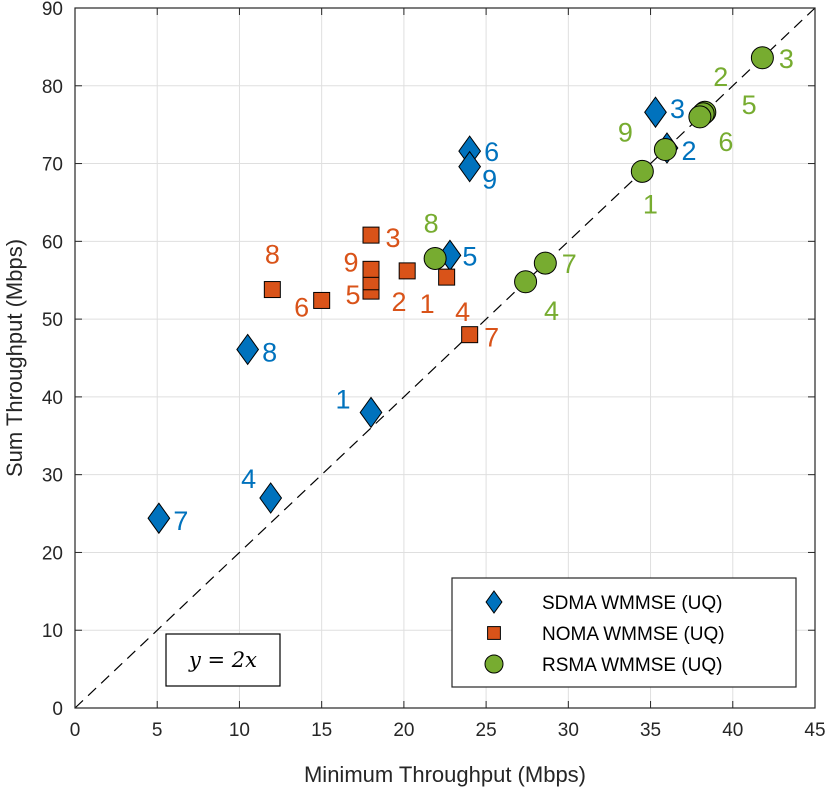 This screenshot has width=830, height=790. Describe the element at coordinates (157, 730) in the screenshot. I see `x-tick-label: 5` at that location.